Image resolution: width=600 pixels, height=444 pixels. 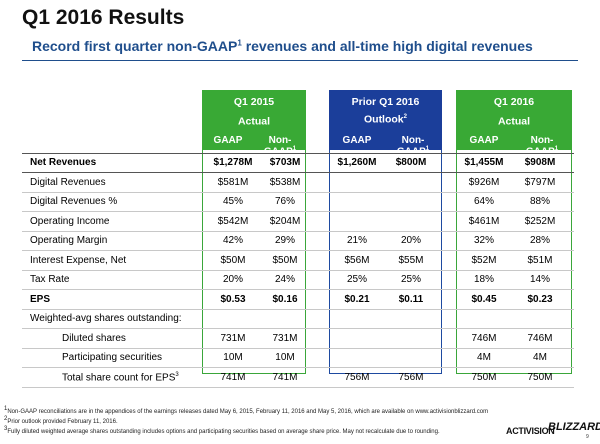 I want to click on table-row: Operating Margin 42% 29% 21% 20% 32% 28%, so click(x=298, y=240).